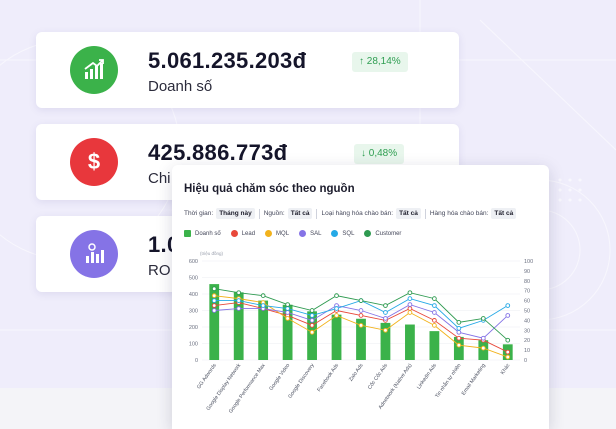  I want to click on x-tick-label: Cốc Cốc Ads, so click(378, 376).